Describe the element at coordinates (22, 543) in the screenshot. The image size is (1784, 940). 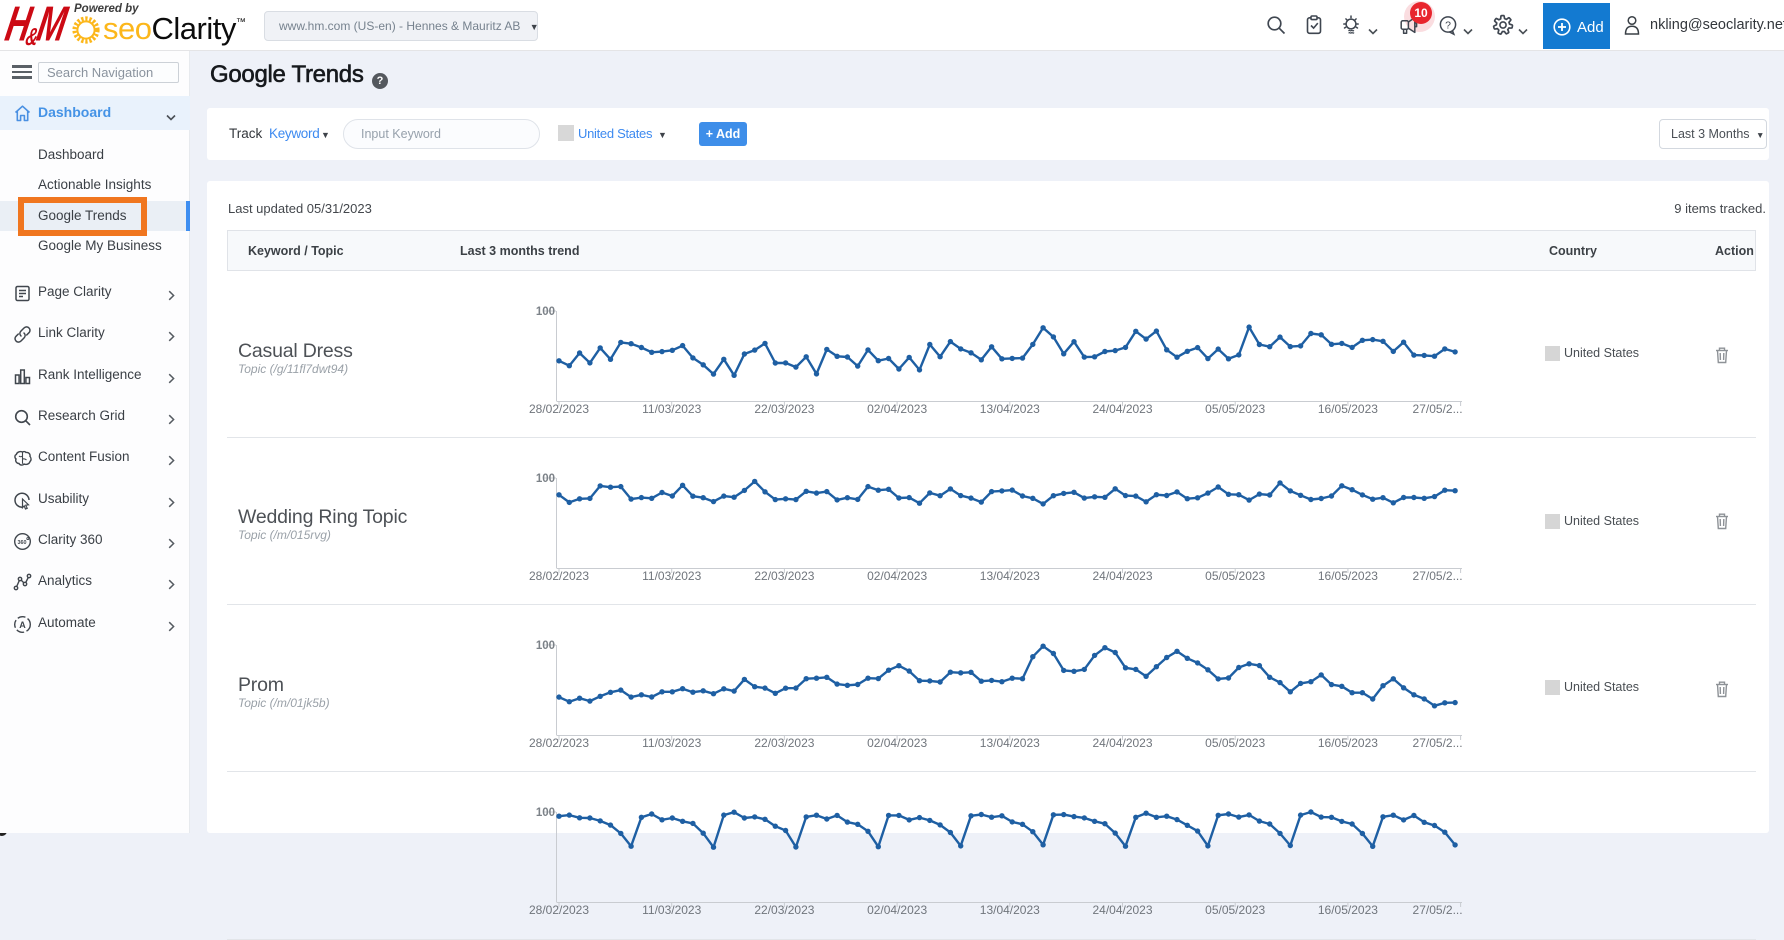
I see `svg-text: 360` at that location.